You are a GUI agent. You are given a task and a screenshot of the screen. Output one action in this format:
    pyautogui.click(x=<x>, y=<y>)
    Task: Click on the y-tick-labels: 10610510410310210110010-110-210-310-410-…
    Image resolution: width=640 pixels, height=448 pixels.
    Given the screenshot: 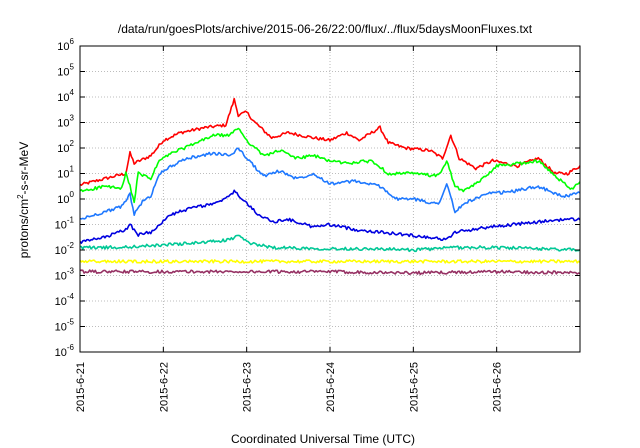 What is the action you would take?
    pyautogui.click(x=65, y=198)
    